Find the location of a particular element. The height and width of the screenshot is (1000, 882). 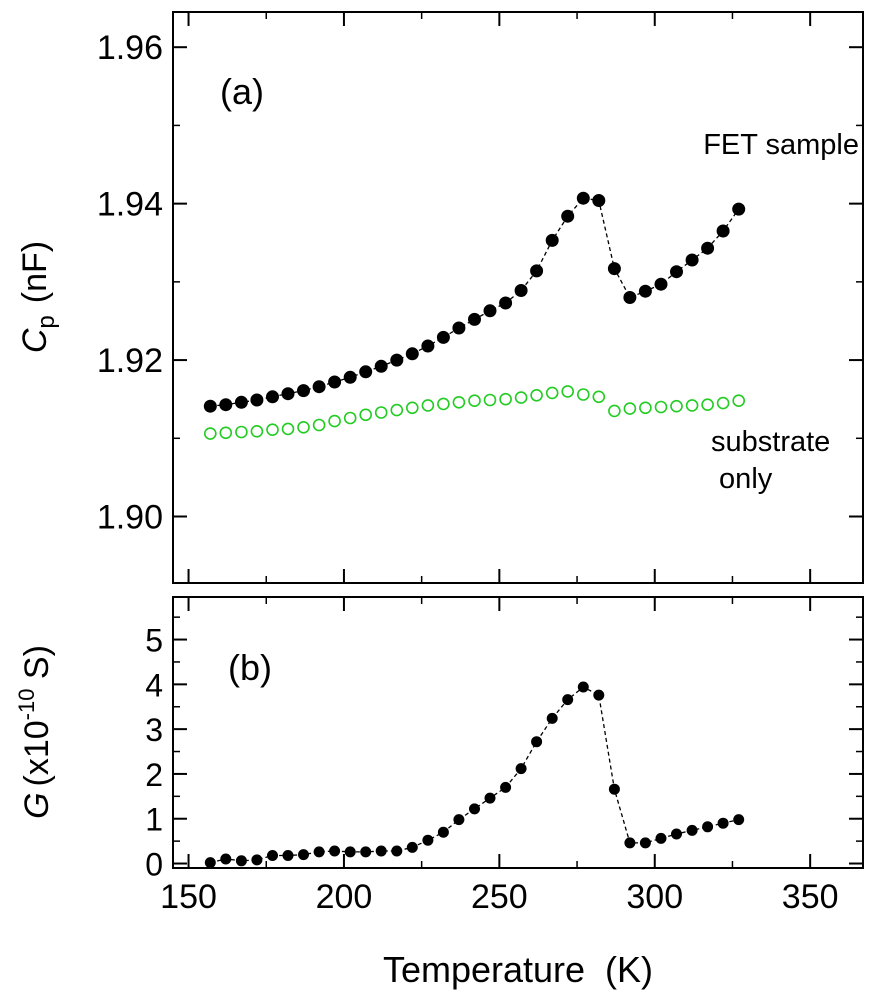

series-line is located at coordinates (475, 302).